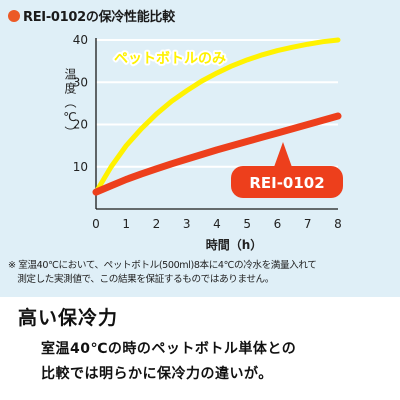 The image size is (400, 400). Describe the element at coordinates (80, 103) in the screenshot. I see `y-tick-labels: 10 20 30 40` at that location.